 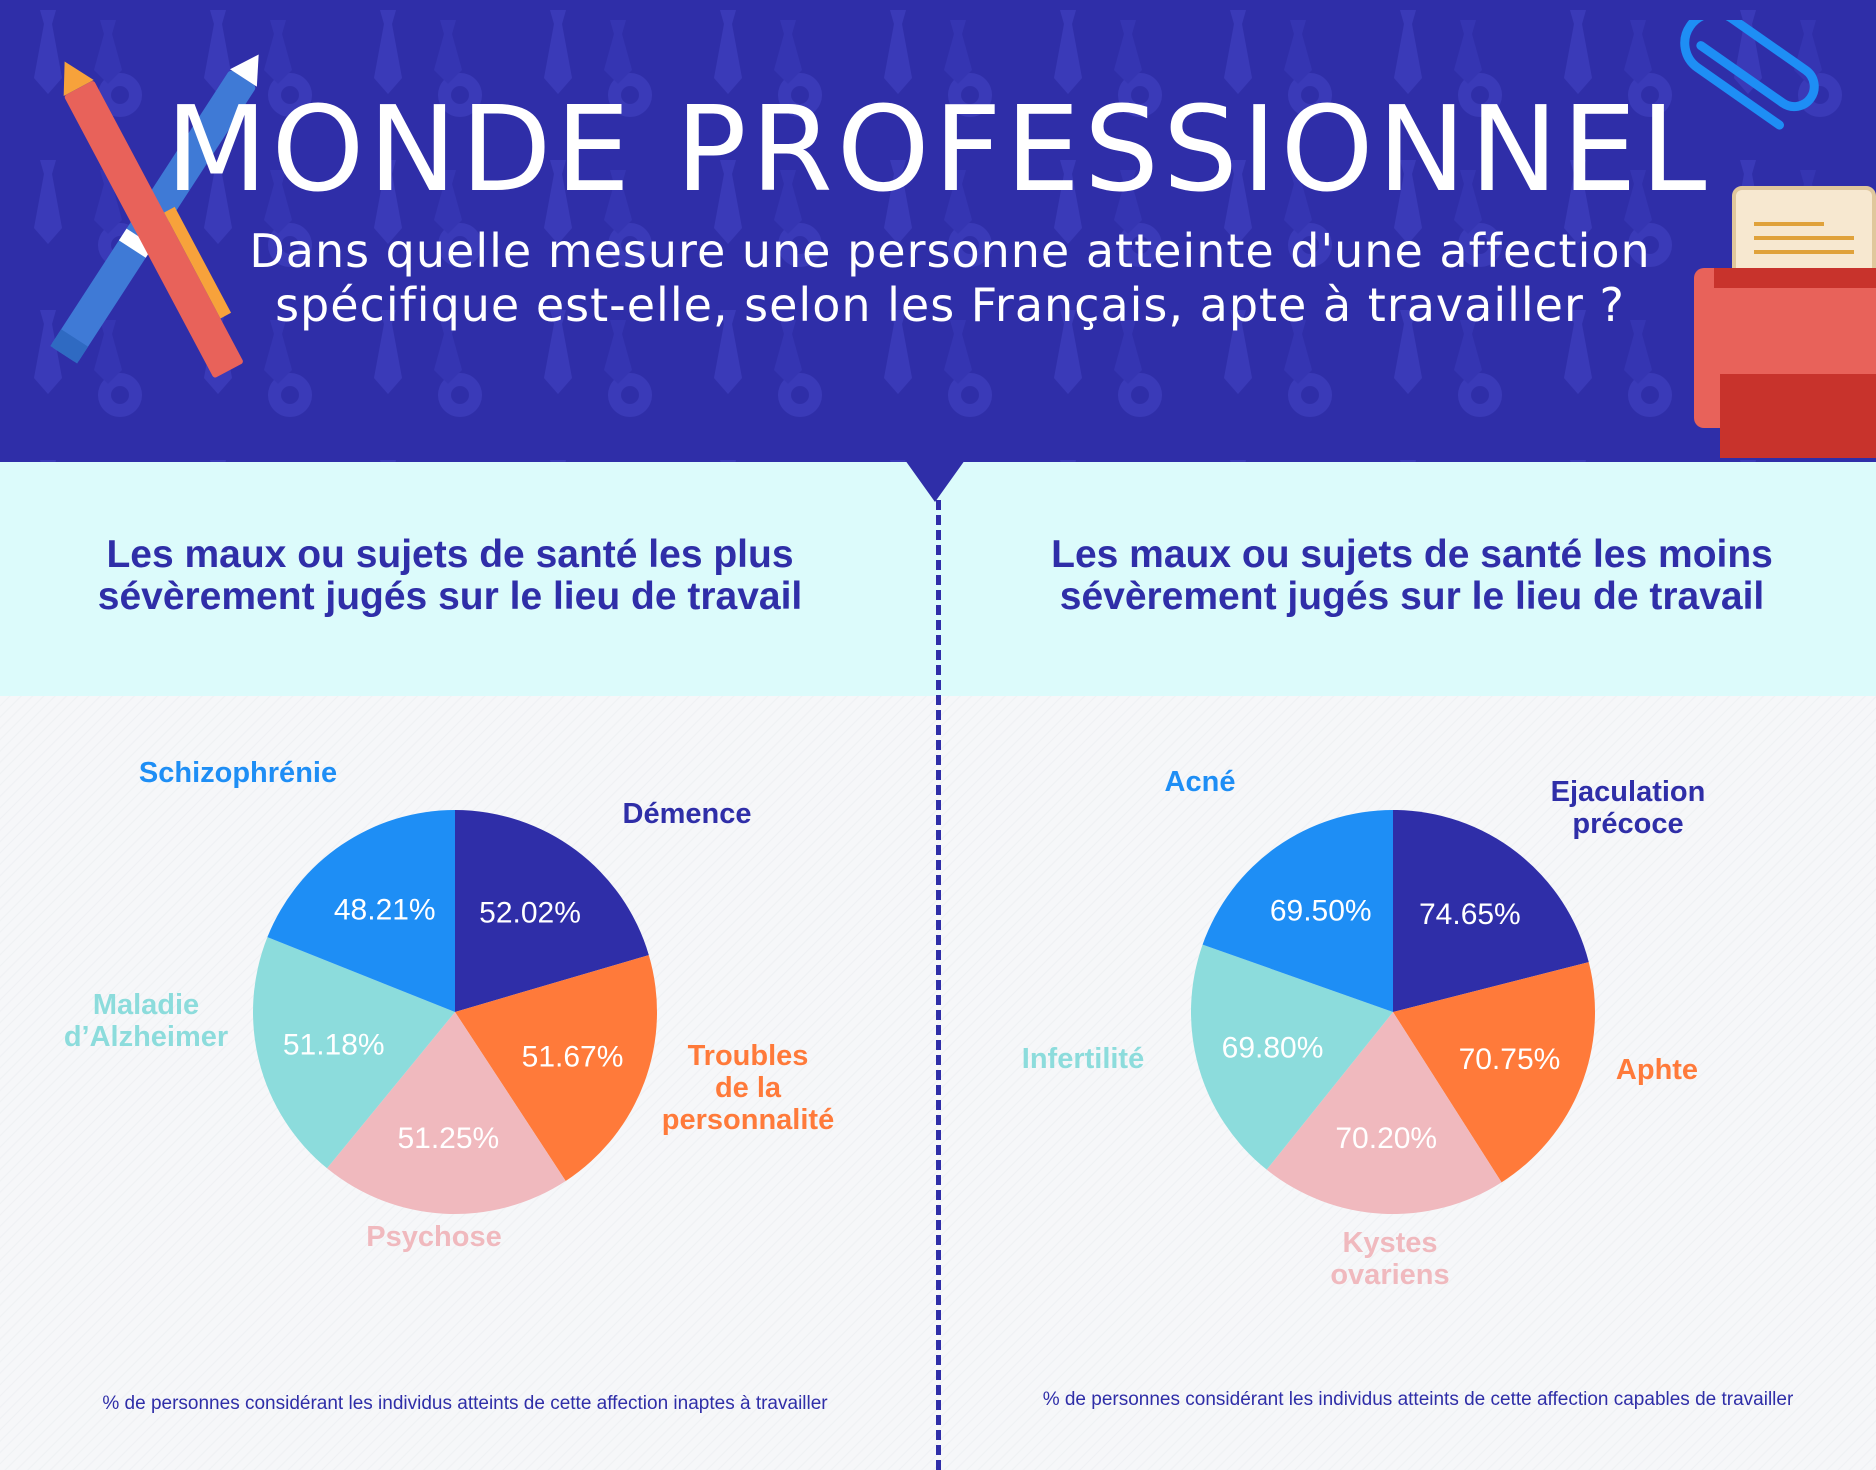 I want to click on slice-value-label: 70.20%, so click(x=1386, y=1138).